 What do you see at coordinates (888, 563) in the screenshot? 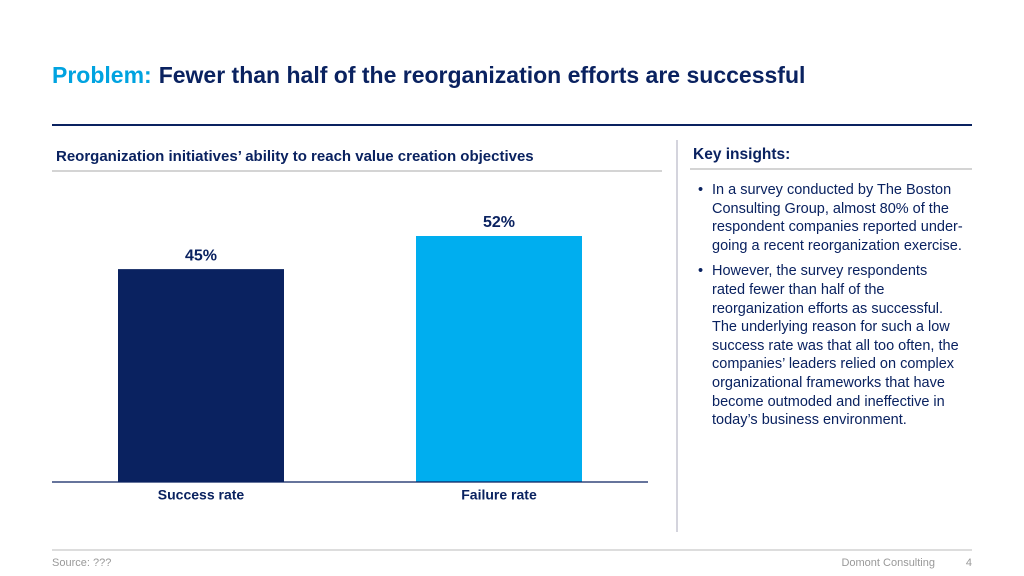
I see `company: Domont Consulting` at bounding box center [888, 563].